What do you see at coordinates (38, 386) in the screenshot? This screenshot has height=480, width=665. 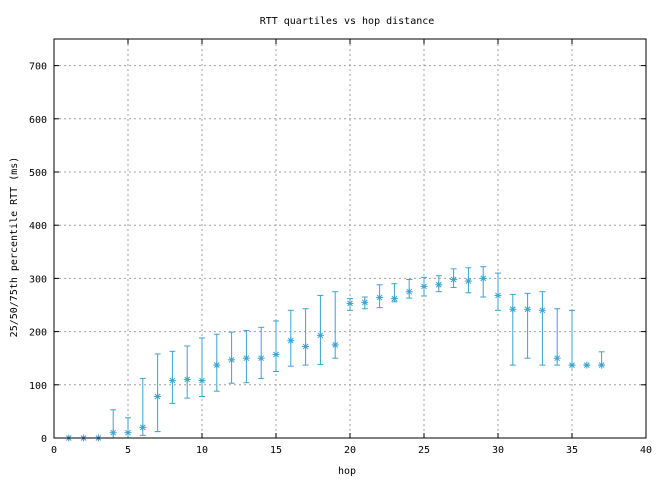 I see `y-tick-label: 100` at bounding box center [38, 386].